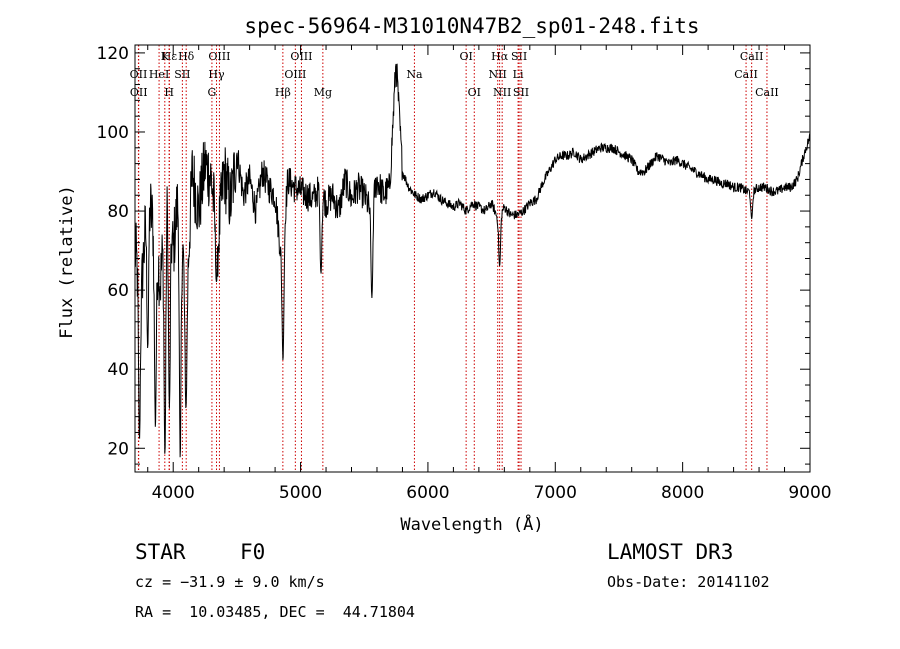  What do you see at coordinates (118, 212) in the screenshot?
I see `y-tick-label: 80` at bounding box center [118, 212].